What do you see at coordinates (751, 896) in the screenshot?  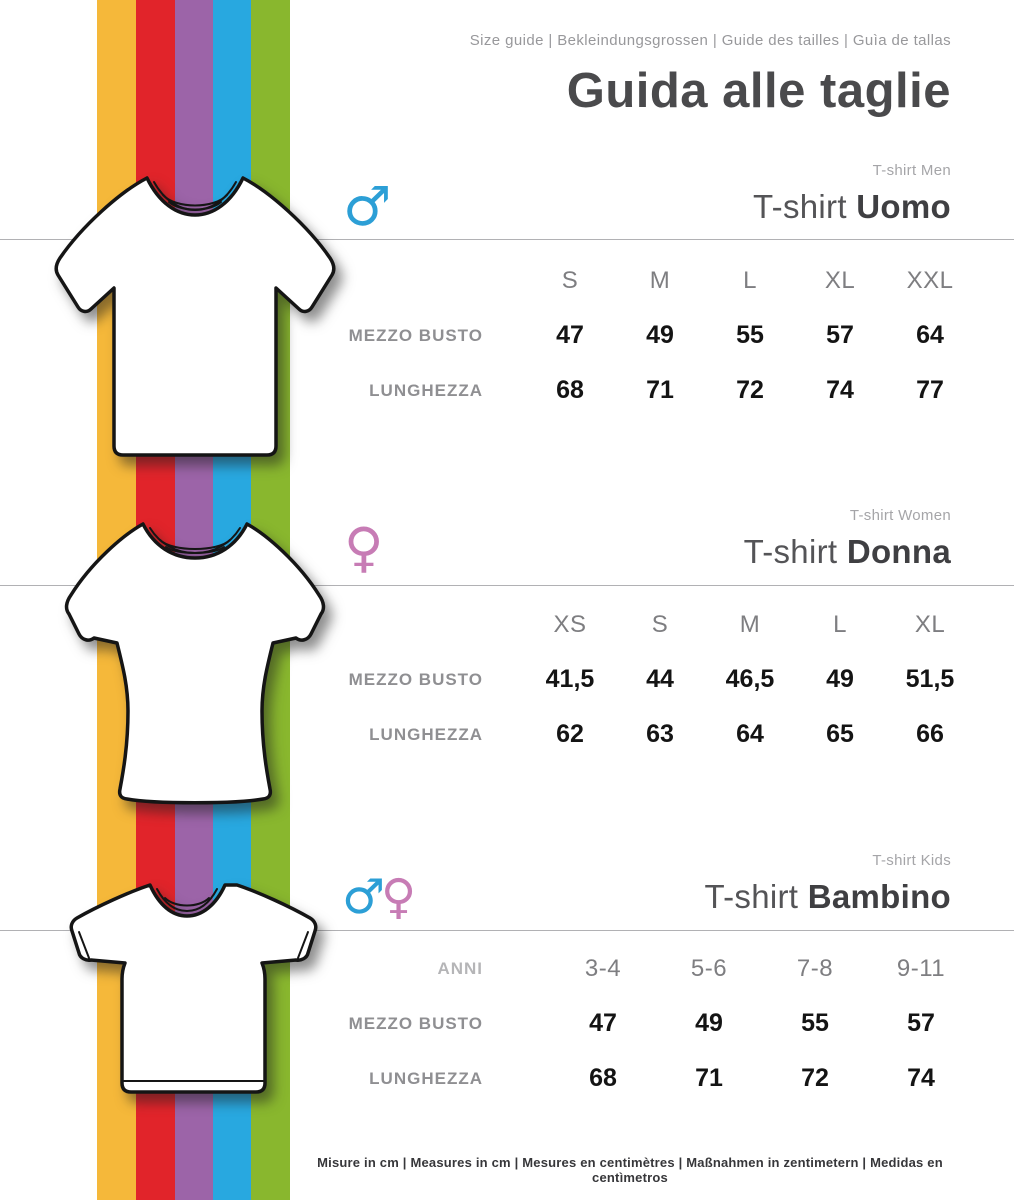 I see `kids-title-prefix: T-shirt` at bounding box center [751, 896].